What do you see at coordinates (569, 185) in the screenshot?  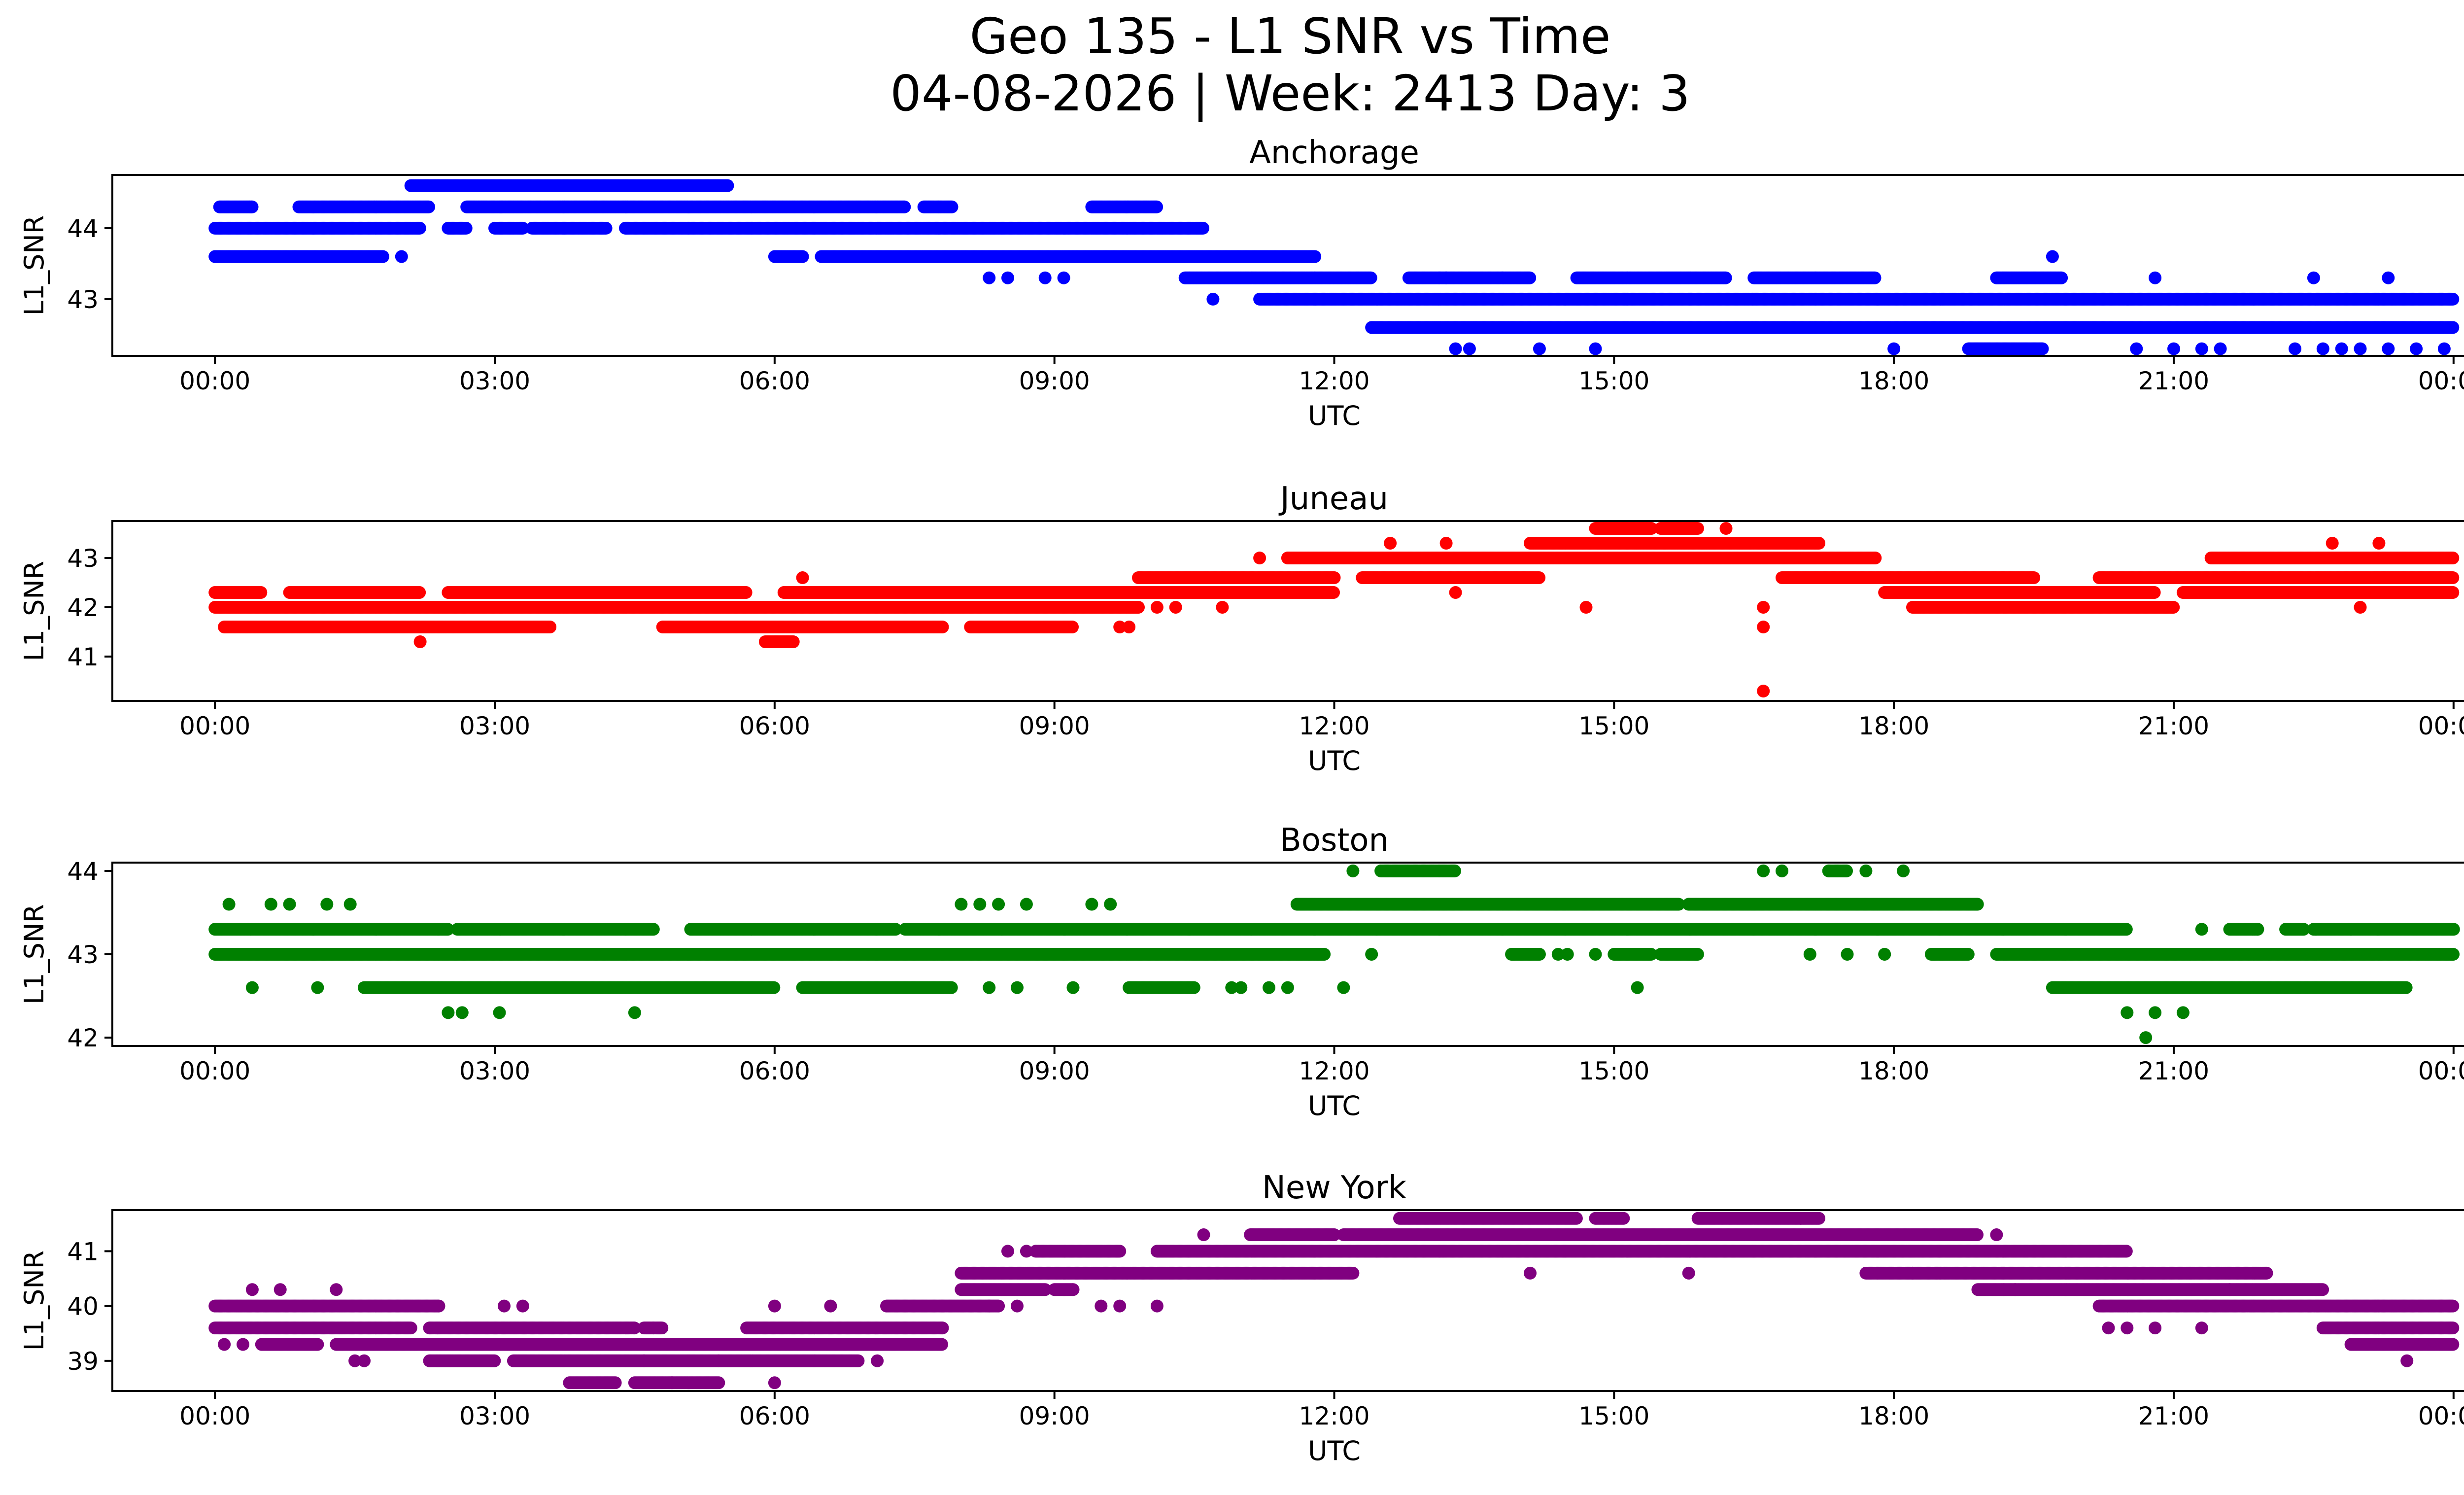 I see `snr-level-44.6` at bounding box center [569, 185].